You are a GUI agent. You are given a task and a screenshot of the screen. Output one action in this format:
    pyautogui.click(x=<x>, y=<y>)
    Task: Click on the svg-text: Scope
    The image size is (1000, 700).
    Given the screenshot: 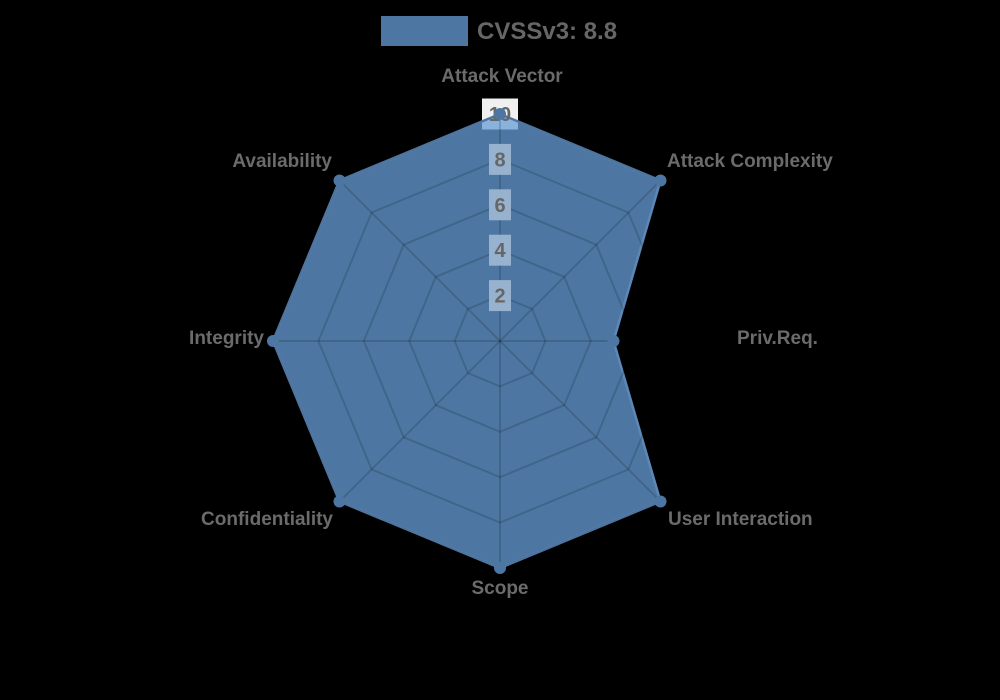 What is the action you would take?
    pyautogui.click(x=499, y=588)
    